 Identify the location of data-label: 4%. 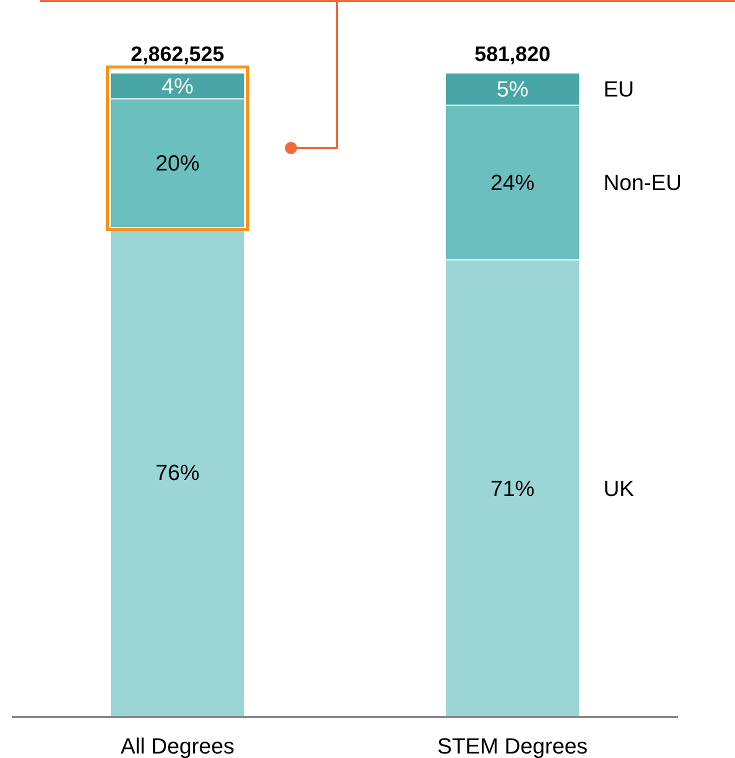
(178, 85).